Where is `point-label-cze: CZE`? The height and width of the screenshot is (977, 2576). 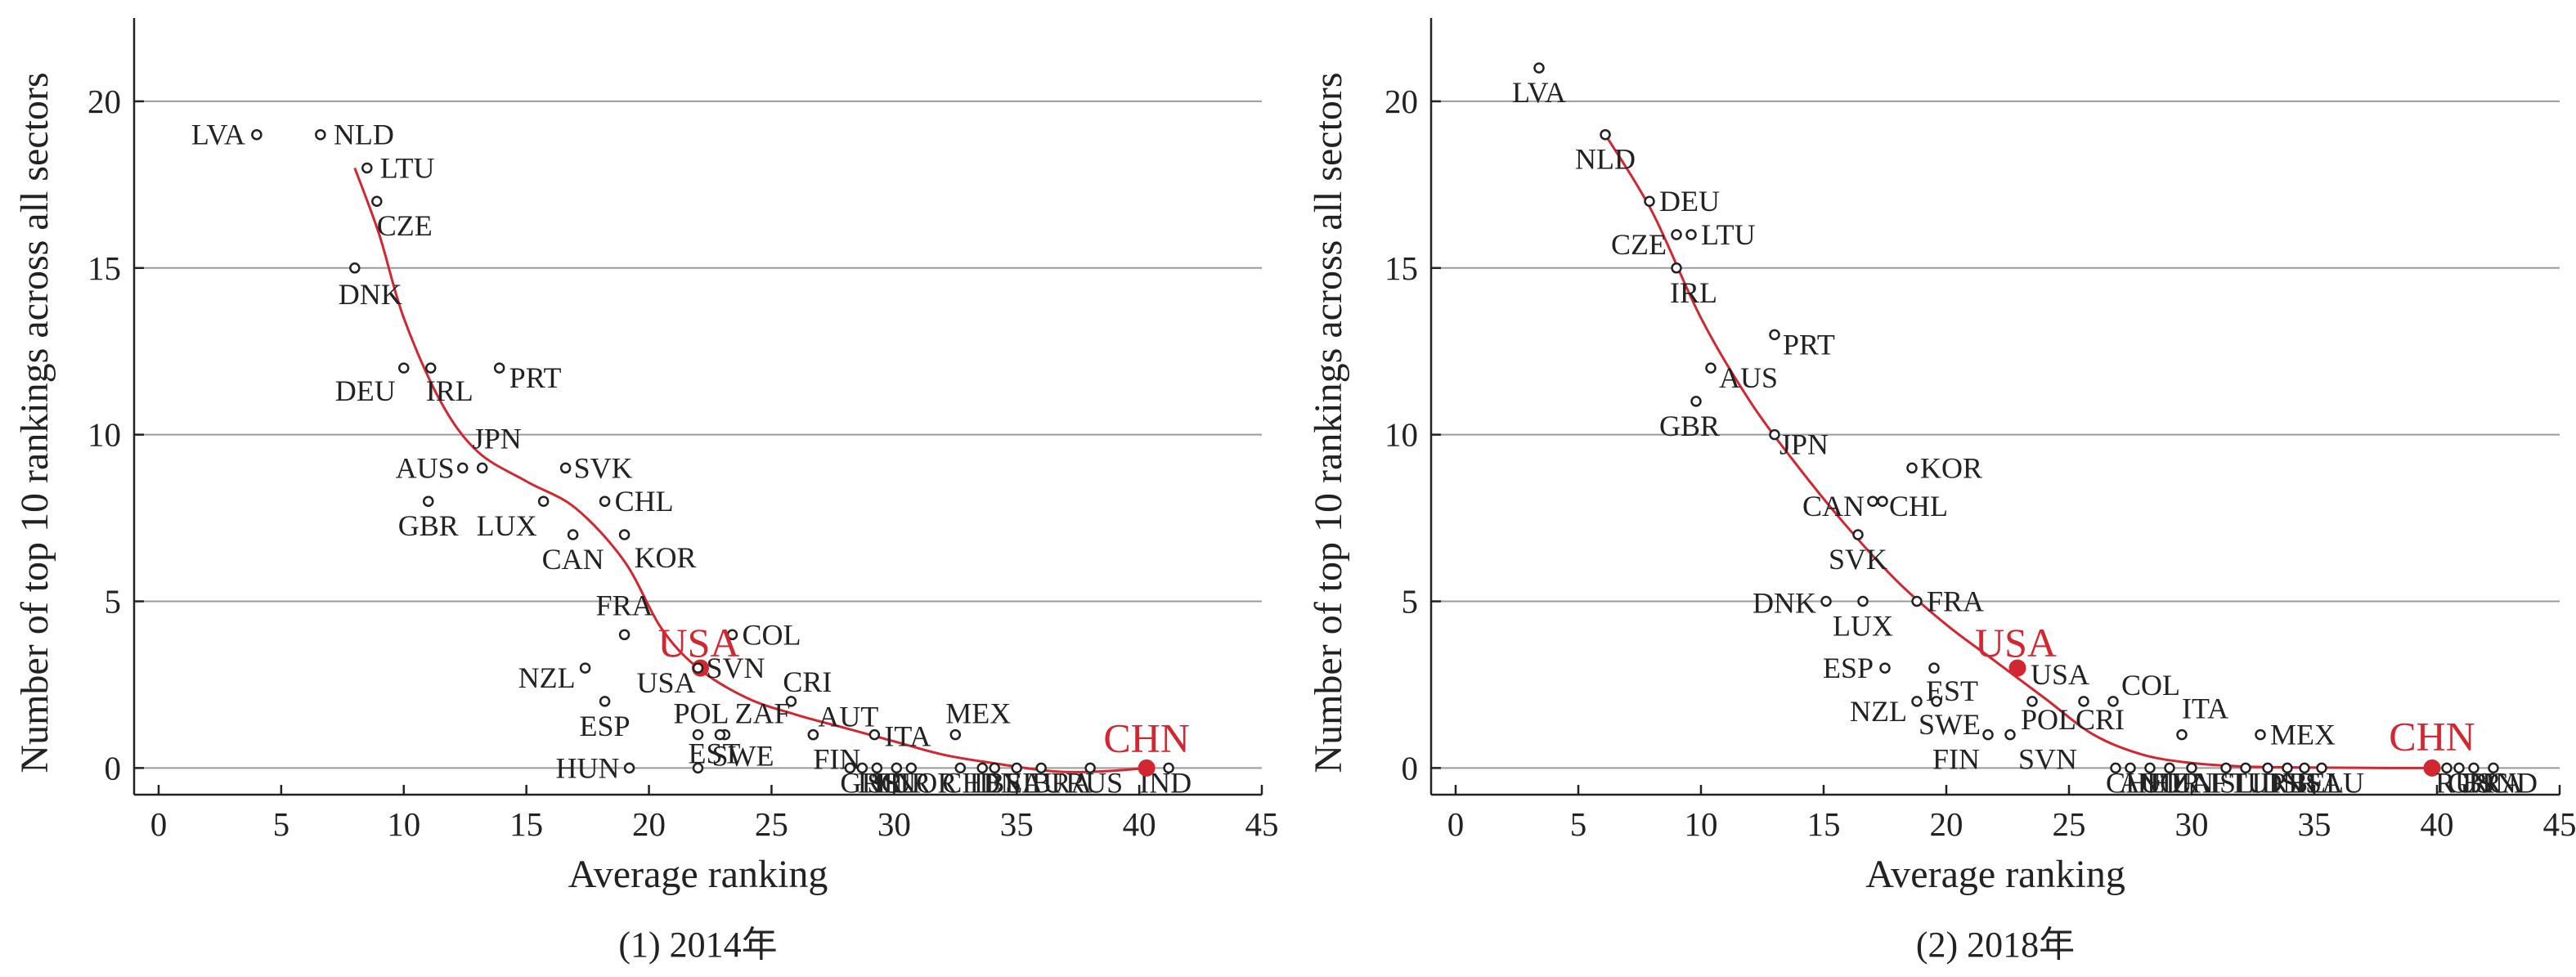 point-label-cze: CZE is located at coordinates (1639, 244).